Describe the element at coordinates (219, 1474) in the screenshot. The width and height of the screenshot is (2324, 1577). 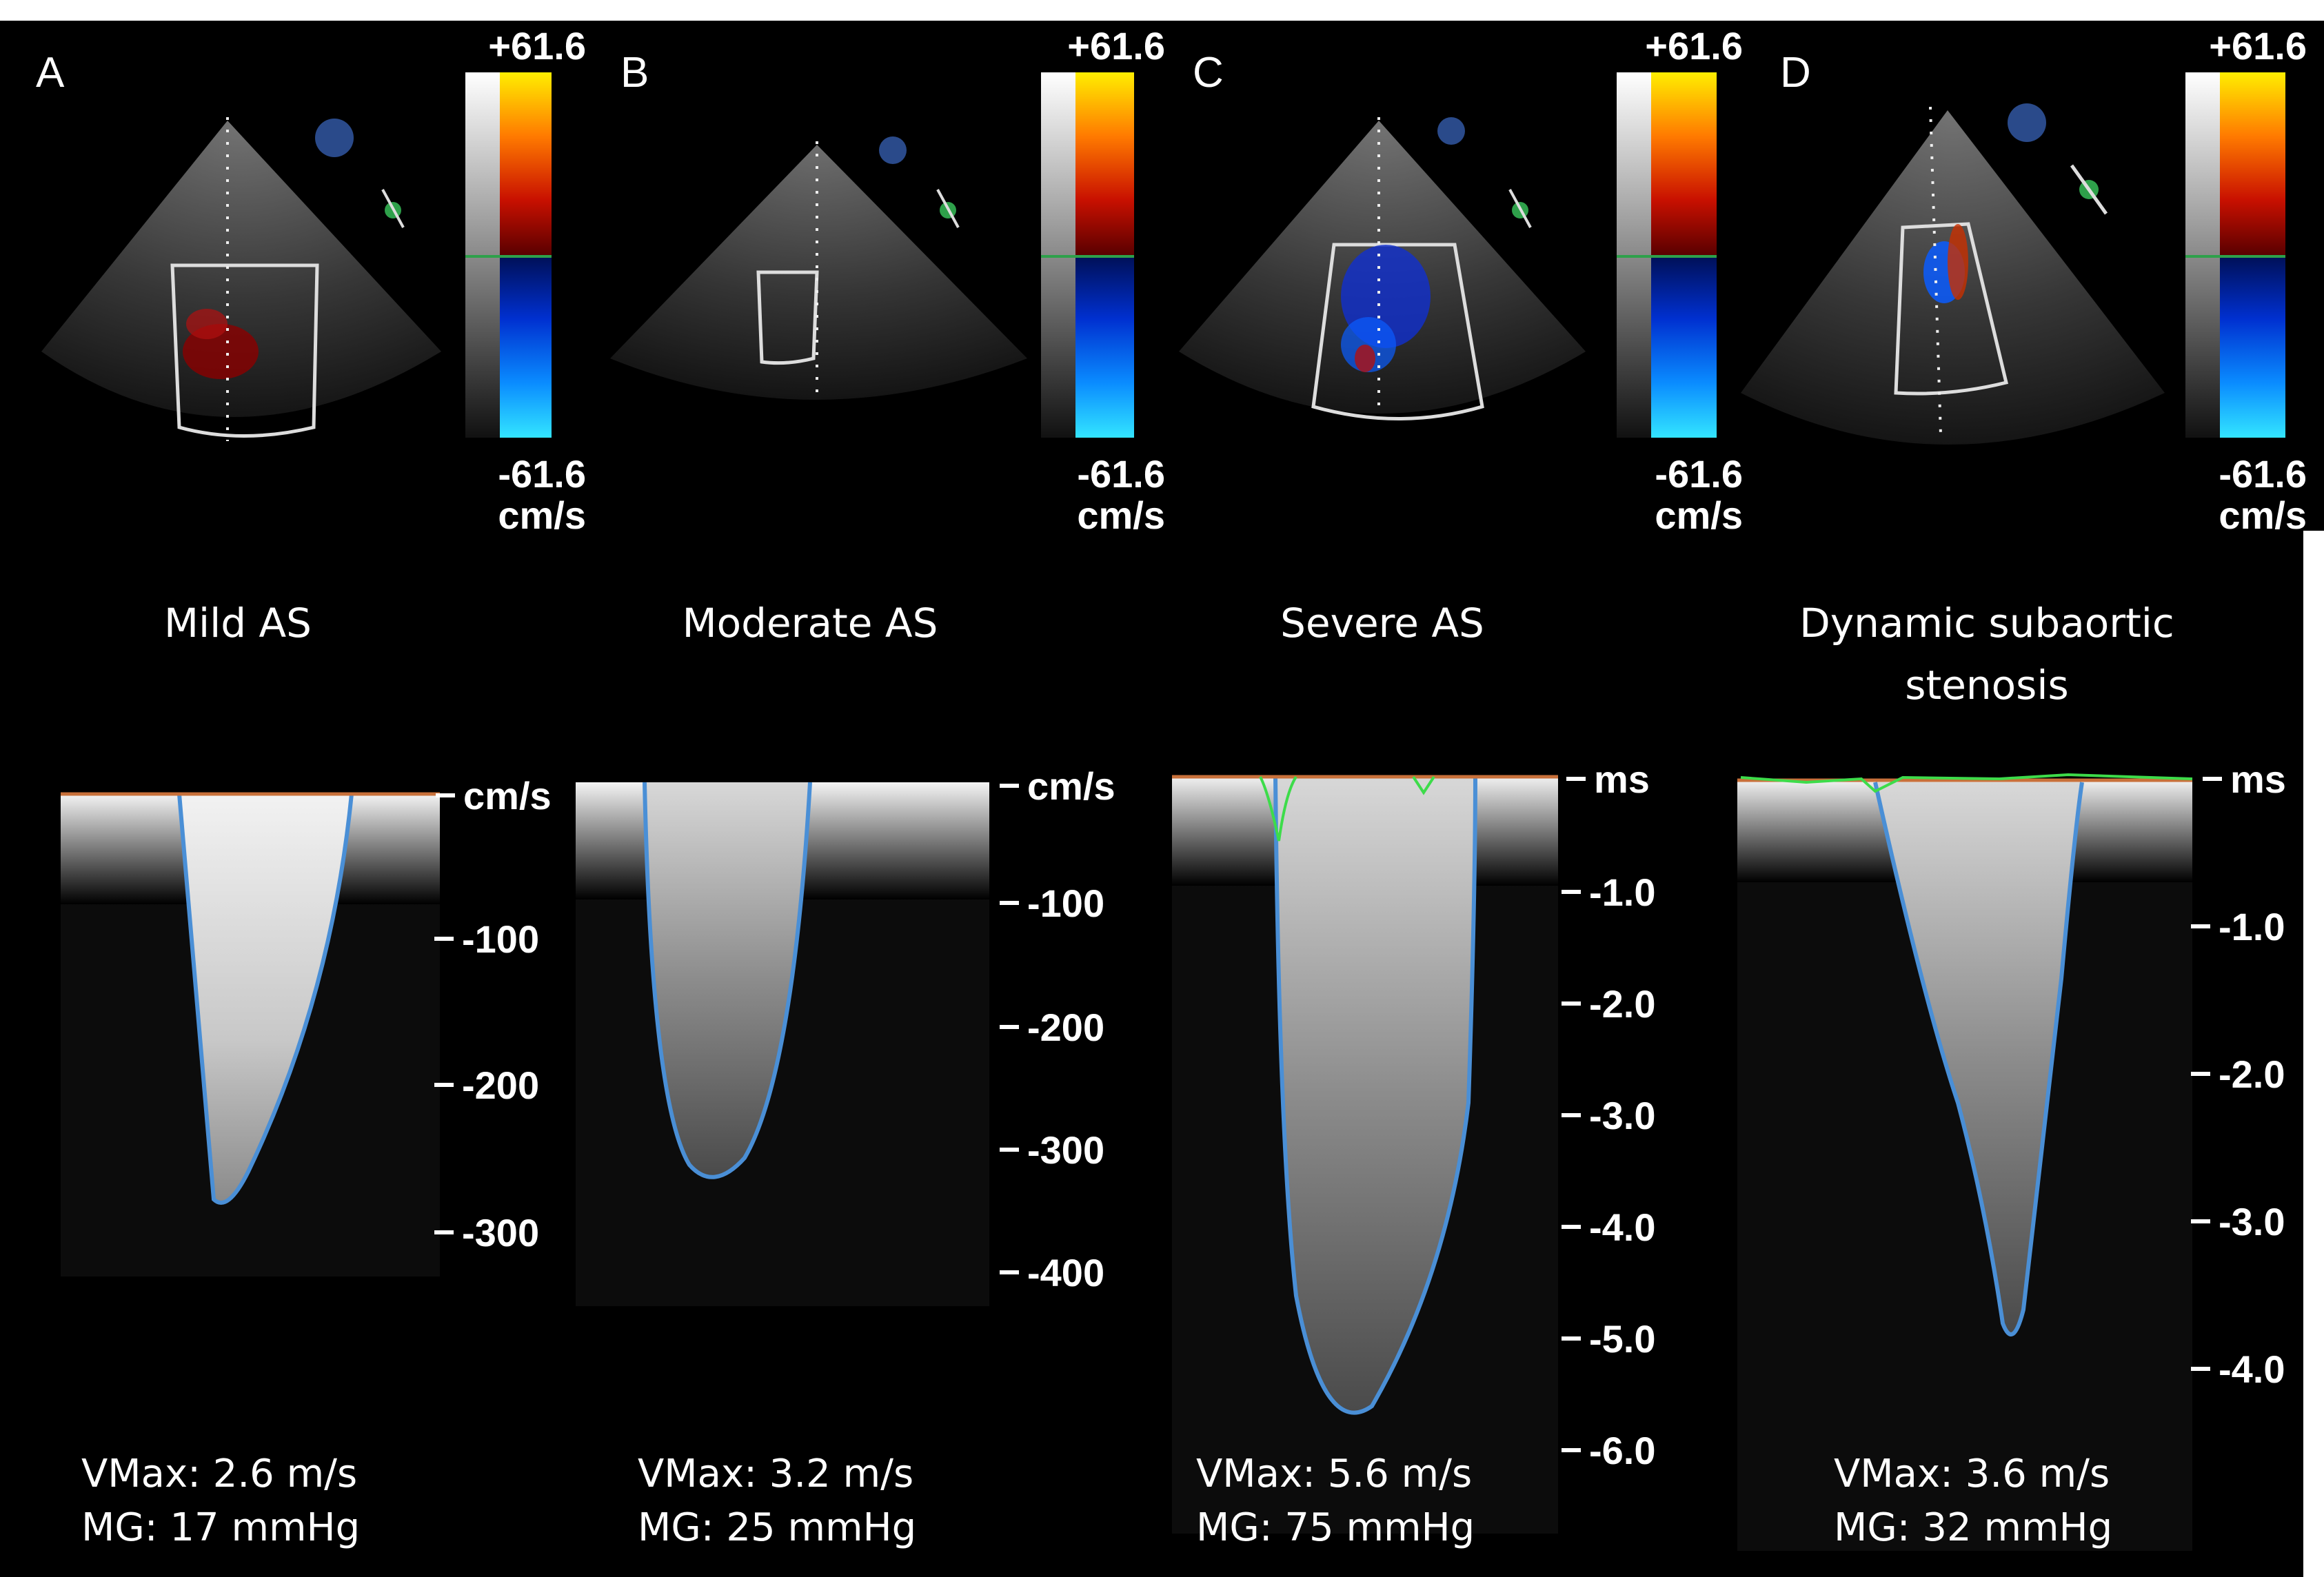
I see `vmax-a: VMax: 2.6 m/s` at that location.